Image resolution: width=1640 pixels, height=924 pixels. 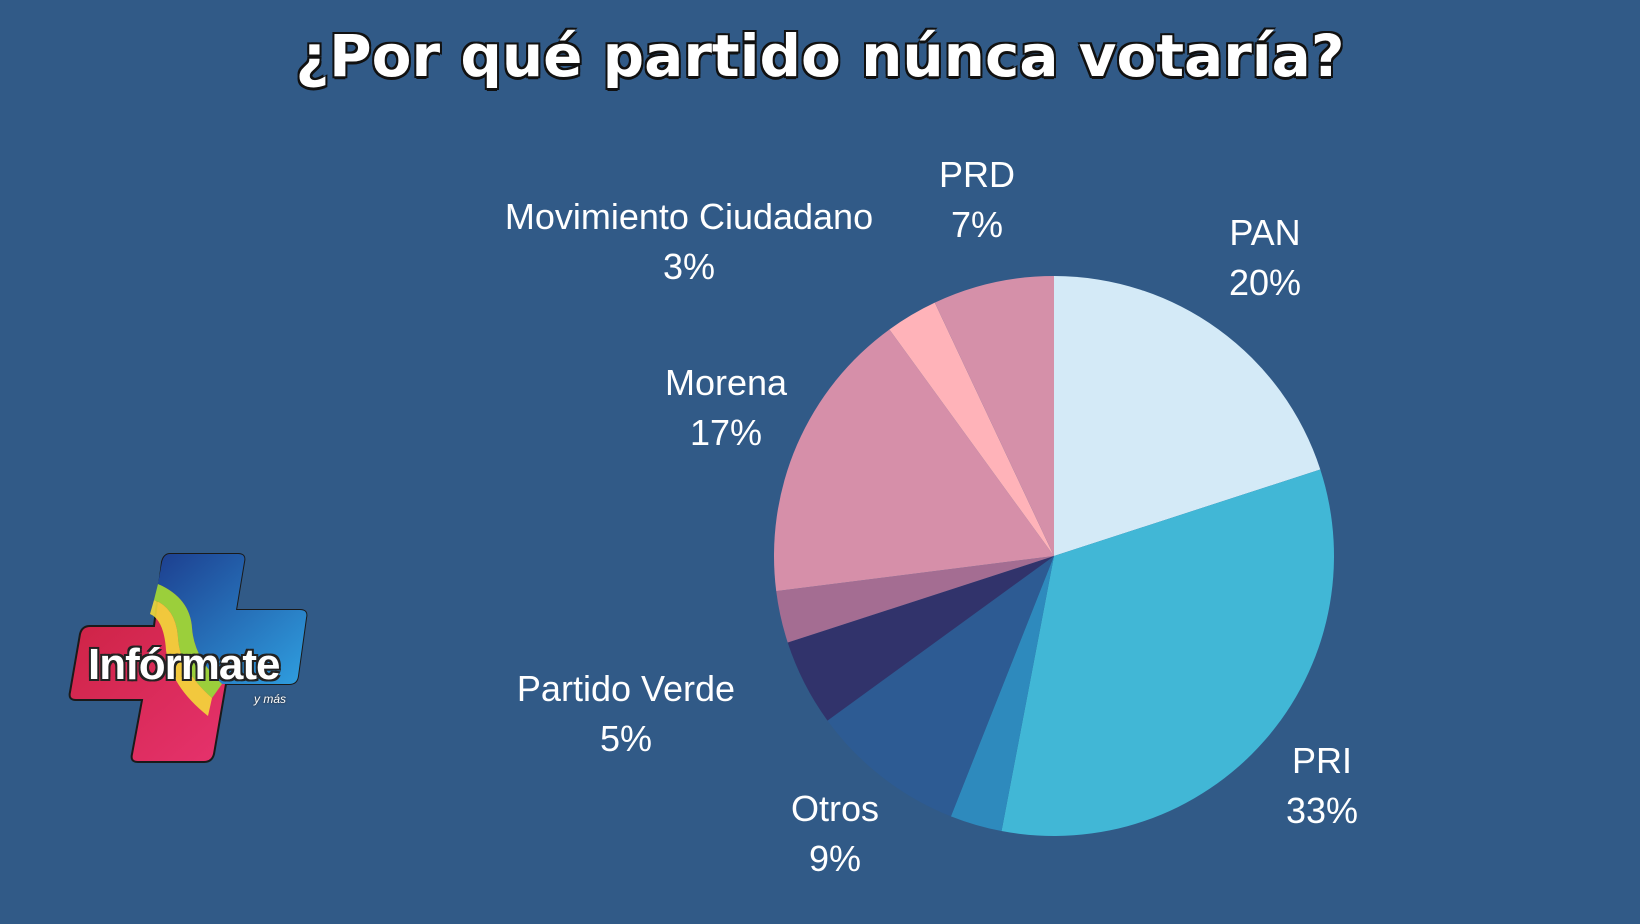 I want to click on label-morena-value: 17%, so click(x=726, y=432).